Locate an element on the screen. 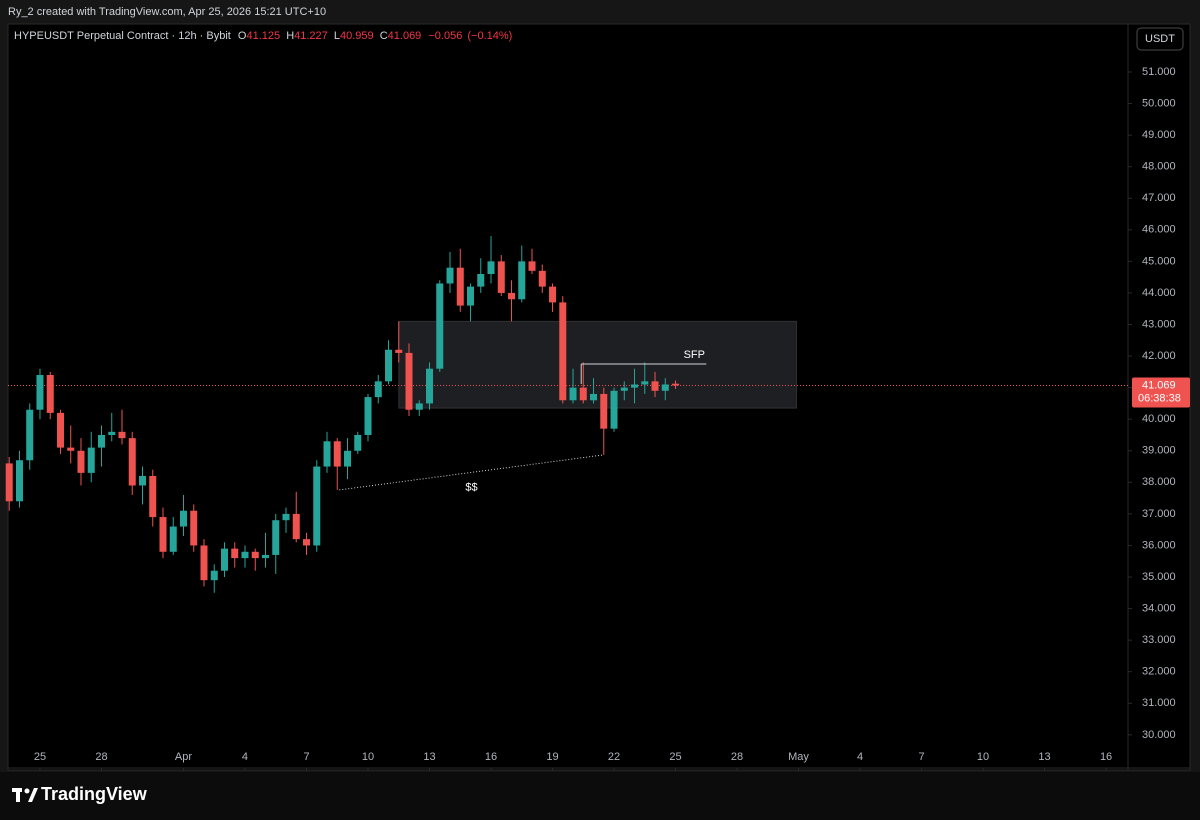 Image resolution: width=1200 pixels, height=820 pixels. y-tick-label: 47.000 is located at coordinates (1159, 198).